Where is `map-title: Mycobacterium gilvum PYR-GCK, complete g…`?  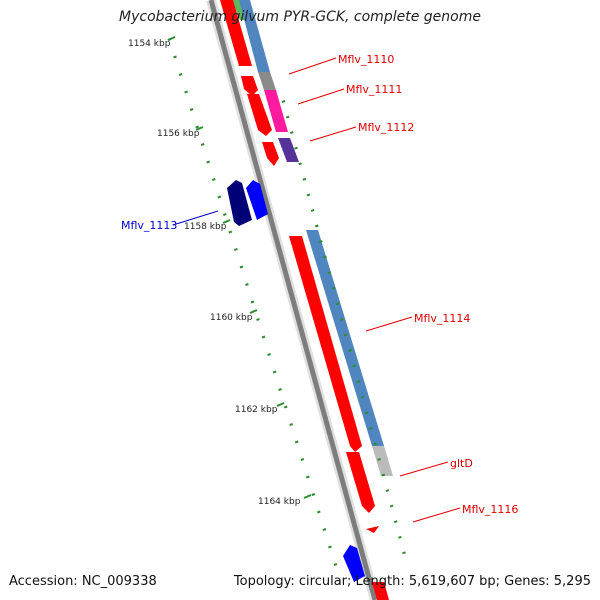 map-title: Mycobacterium gilvum PYR-GCK, complete g… is located at coordinates (300, 17).